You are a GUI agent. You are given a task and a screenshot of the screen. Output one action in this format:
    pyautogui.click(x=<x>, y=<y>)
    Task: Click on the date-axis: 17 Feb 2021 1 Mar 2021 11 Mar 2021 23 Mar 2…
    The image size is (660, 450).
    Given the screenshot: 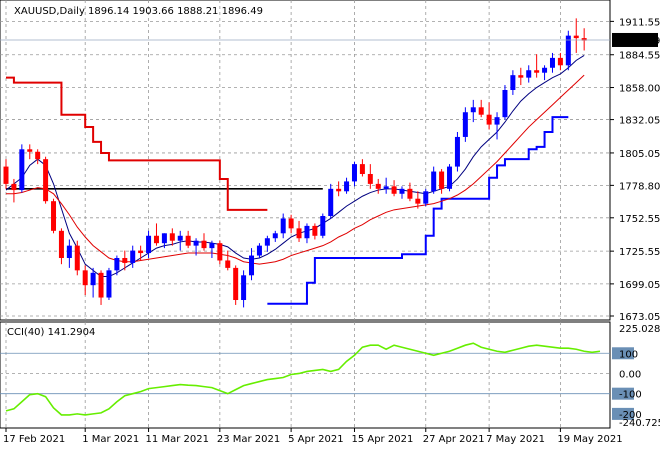 What is the action you would take?
    pyautogui.click(x=313, y=436)
    